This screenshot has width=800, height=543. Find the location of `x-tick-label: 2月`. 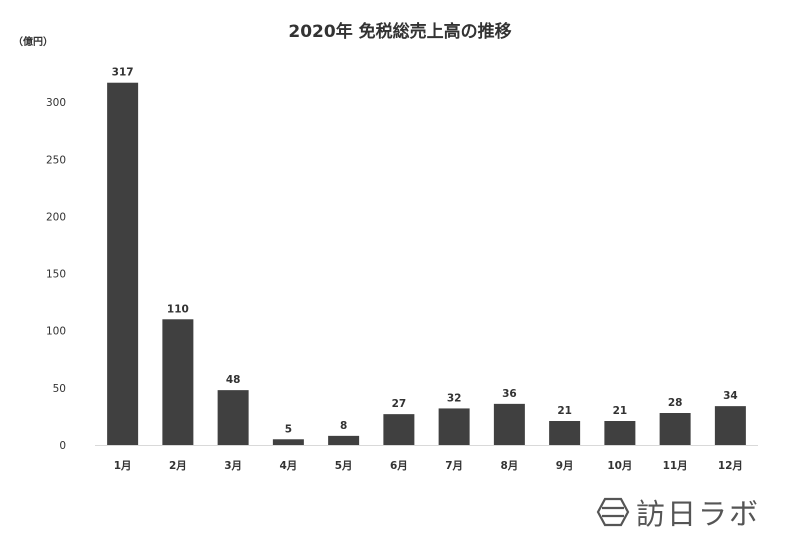

x-tick-label: 2月 is located at coordinates (178, 466).